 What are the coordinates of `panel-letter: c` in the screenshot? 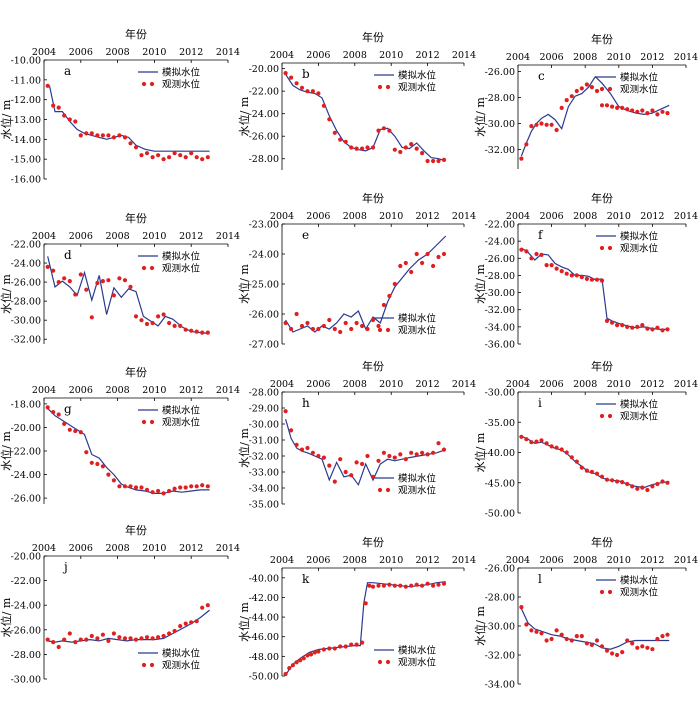 It's located at (541, 76).